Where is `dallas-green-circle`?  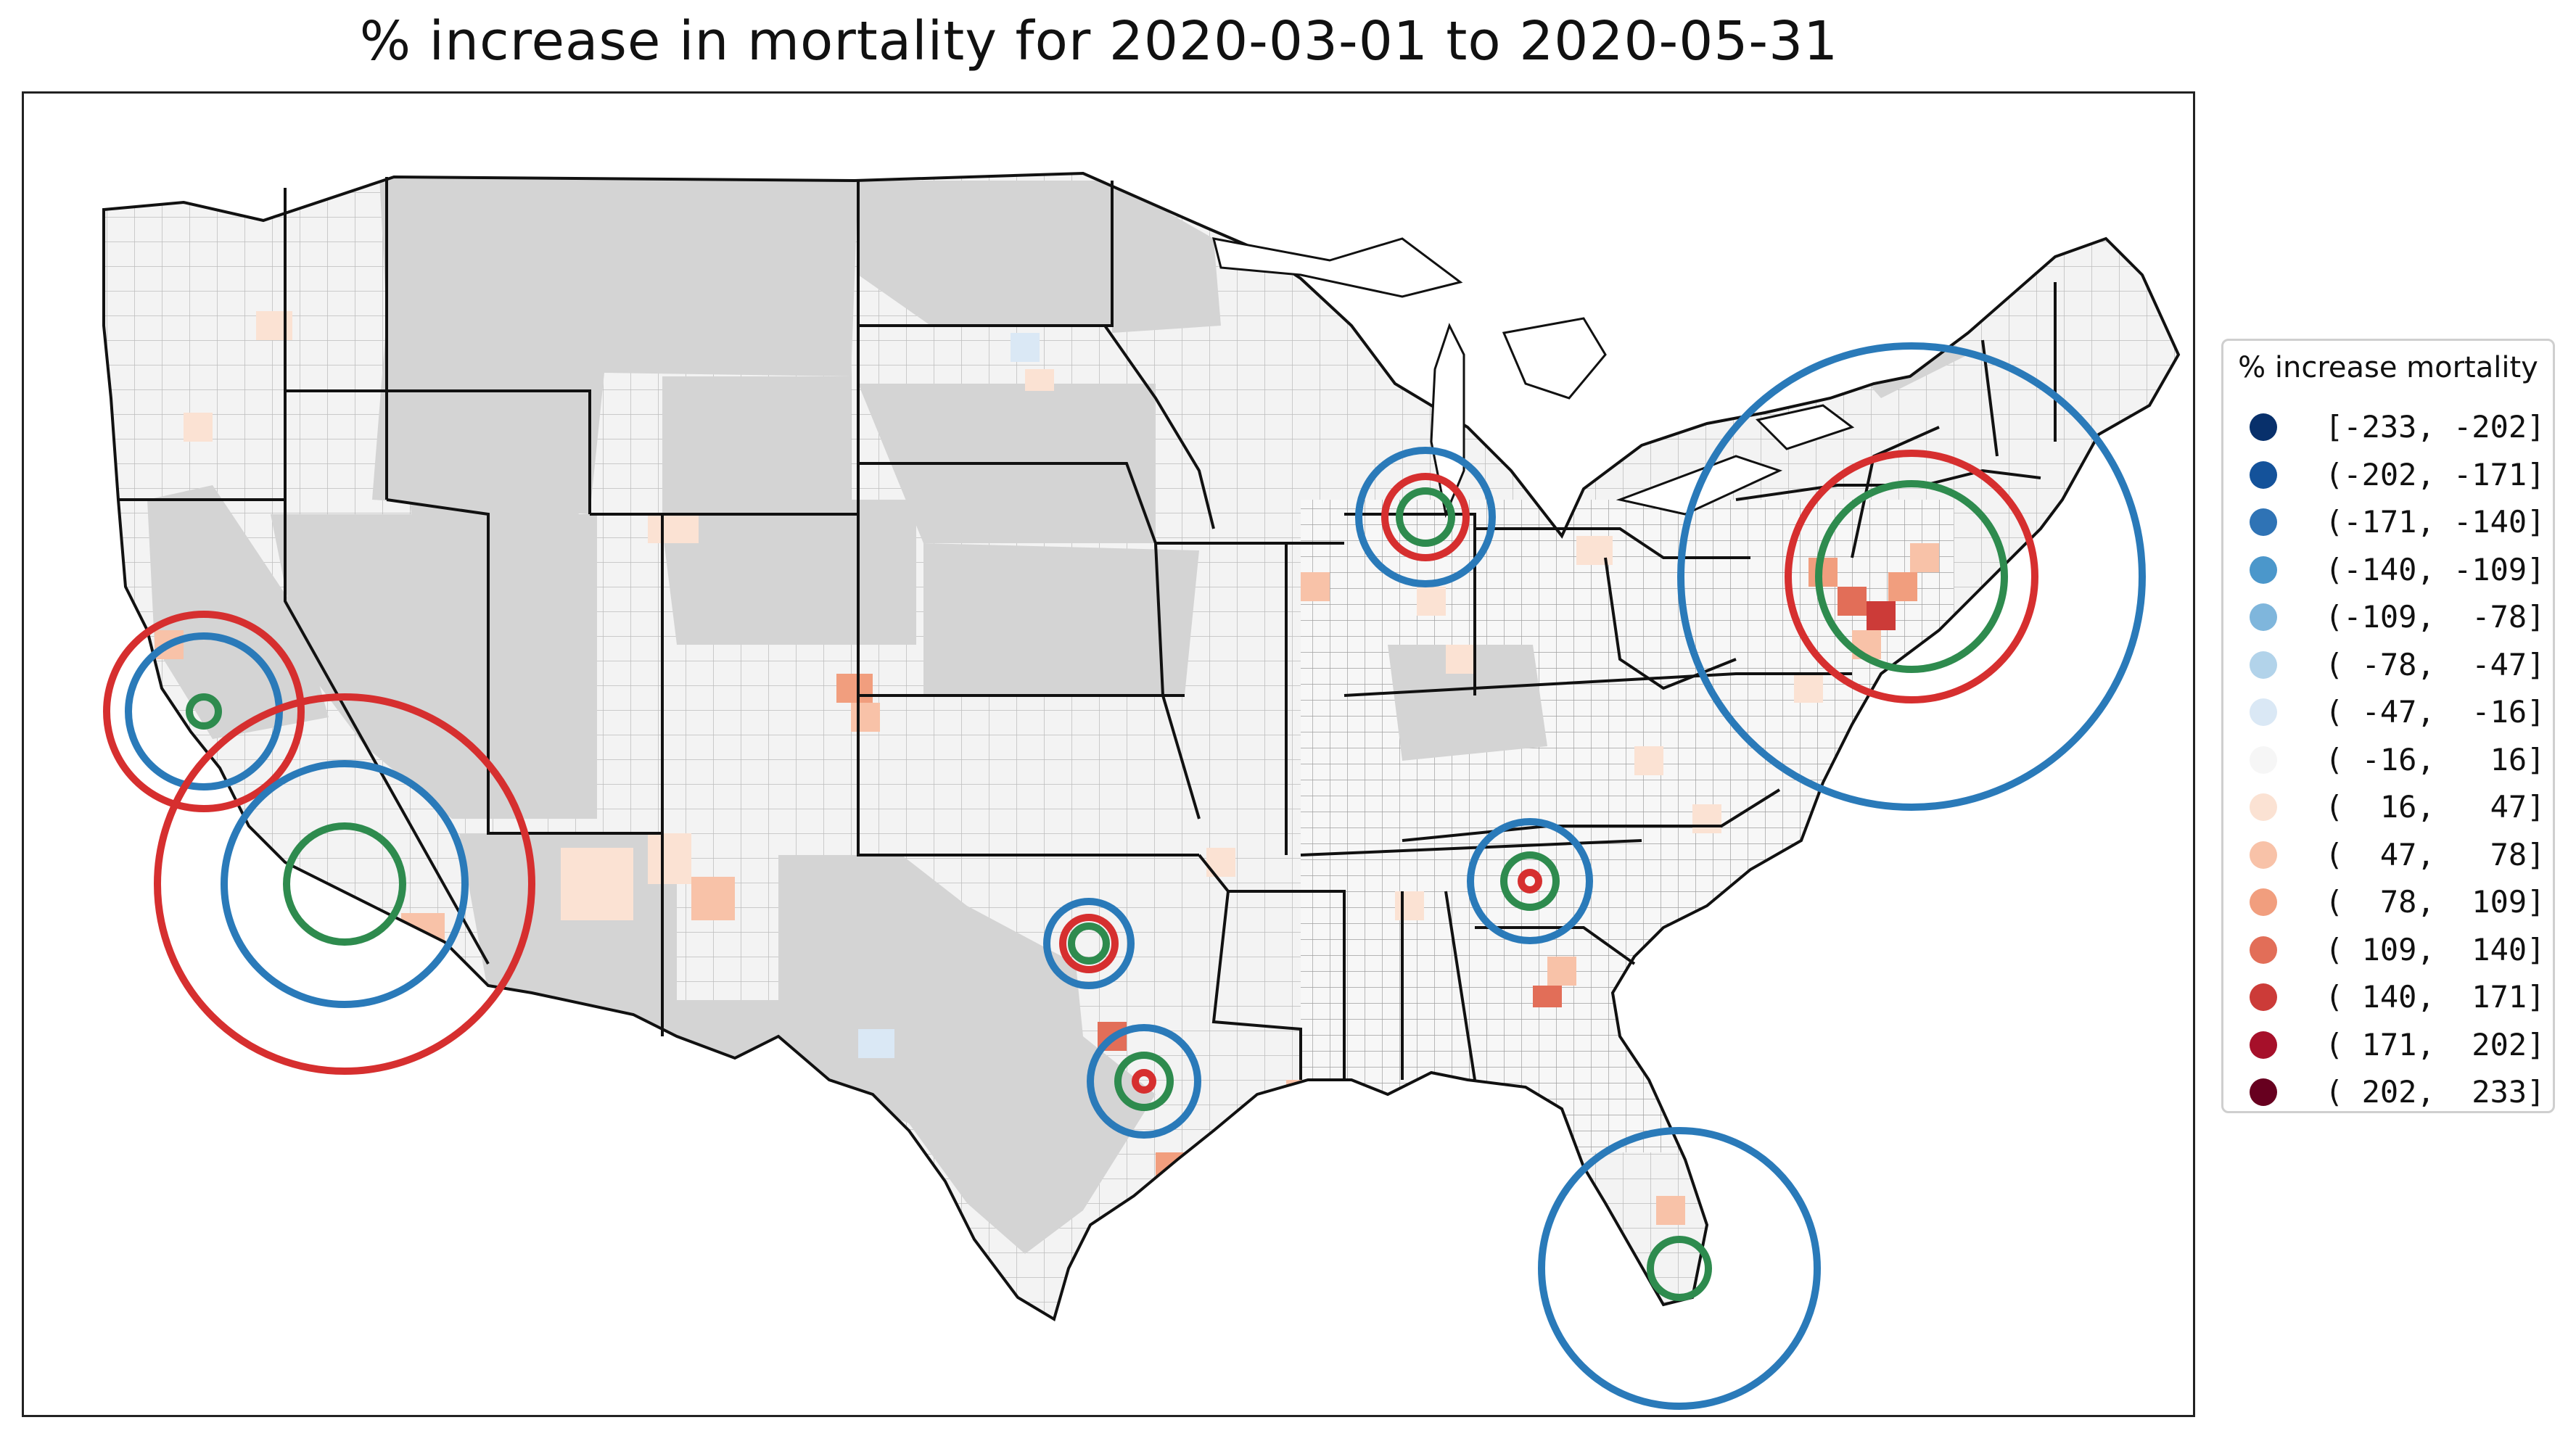 dallas-green-circle is located at coordinates (1089, 943).